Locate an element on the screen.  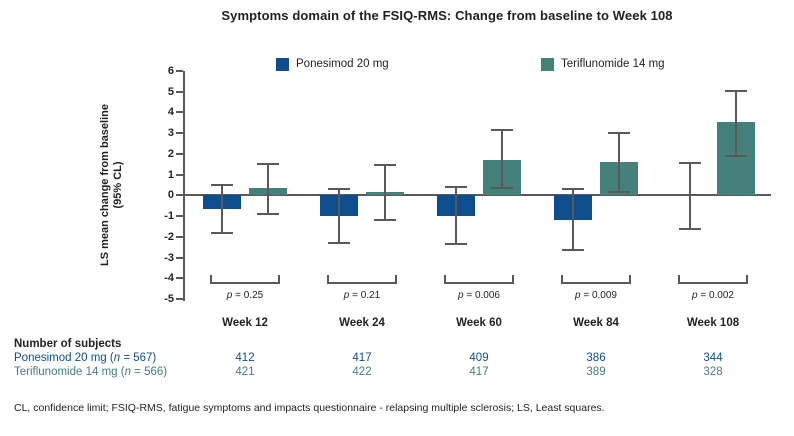
subjects-value: 409 is located at coordinates (479, 358).